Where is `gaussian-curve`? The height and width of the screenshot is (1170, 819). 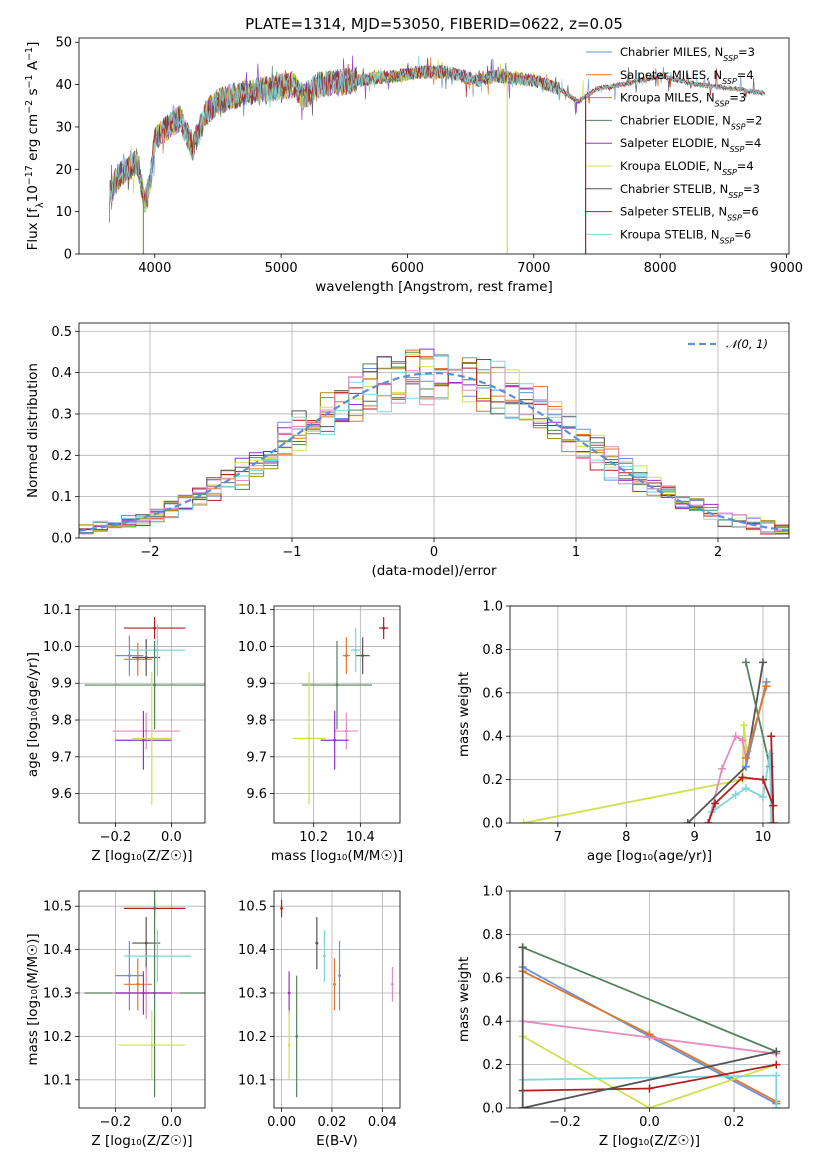 gaussian-curve is located at coordinates (434, 451).